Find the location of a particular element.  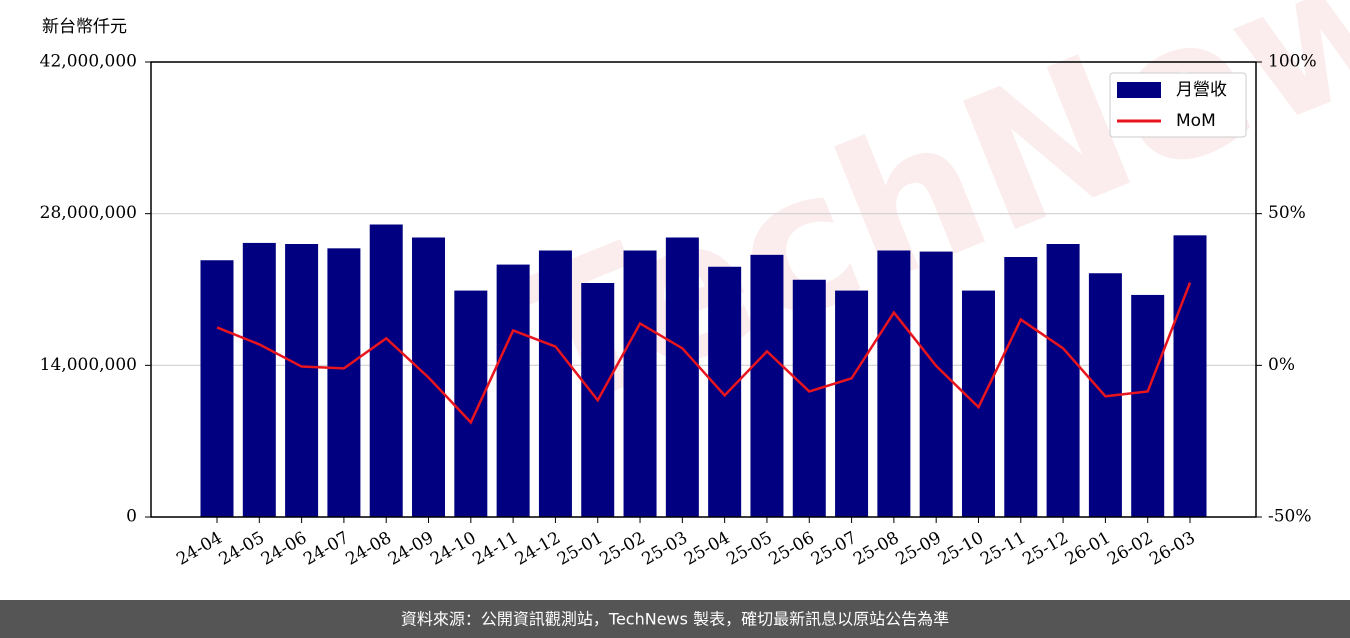

x-tick-label: 25-12 is located at coordinates (1045, 549).